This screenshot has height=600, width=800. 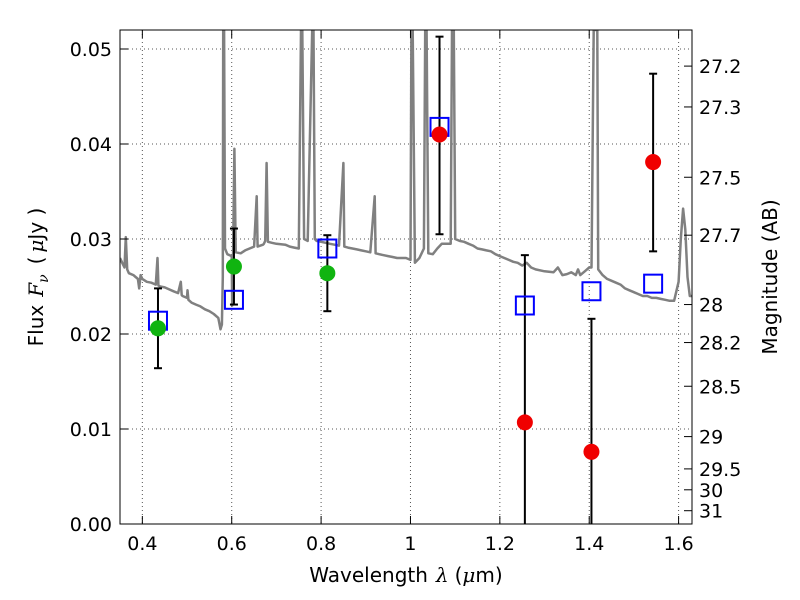 What do you see at coordinates (459, 575) in the screenshot?
I see `x-axis-label-unit-open: (` at bounding box center [459, 575].